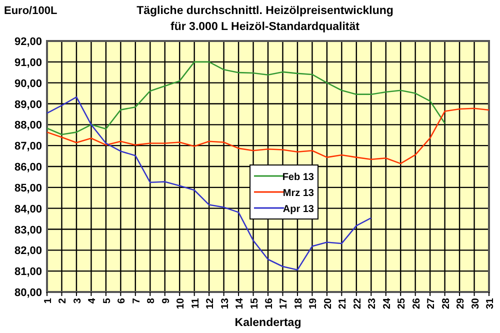 The height and width of the screenshot is (333, 500). What do you see at coordinates (254, 304) in the screenshot?
I see `x-tick-label: 15` at bounding box center [254, 304].